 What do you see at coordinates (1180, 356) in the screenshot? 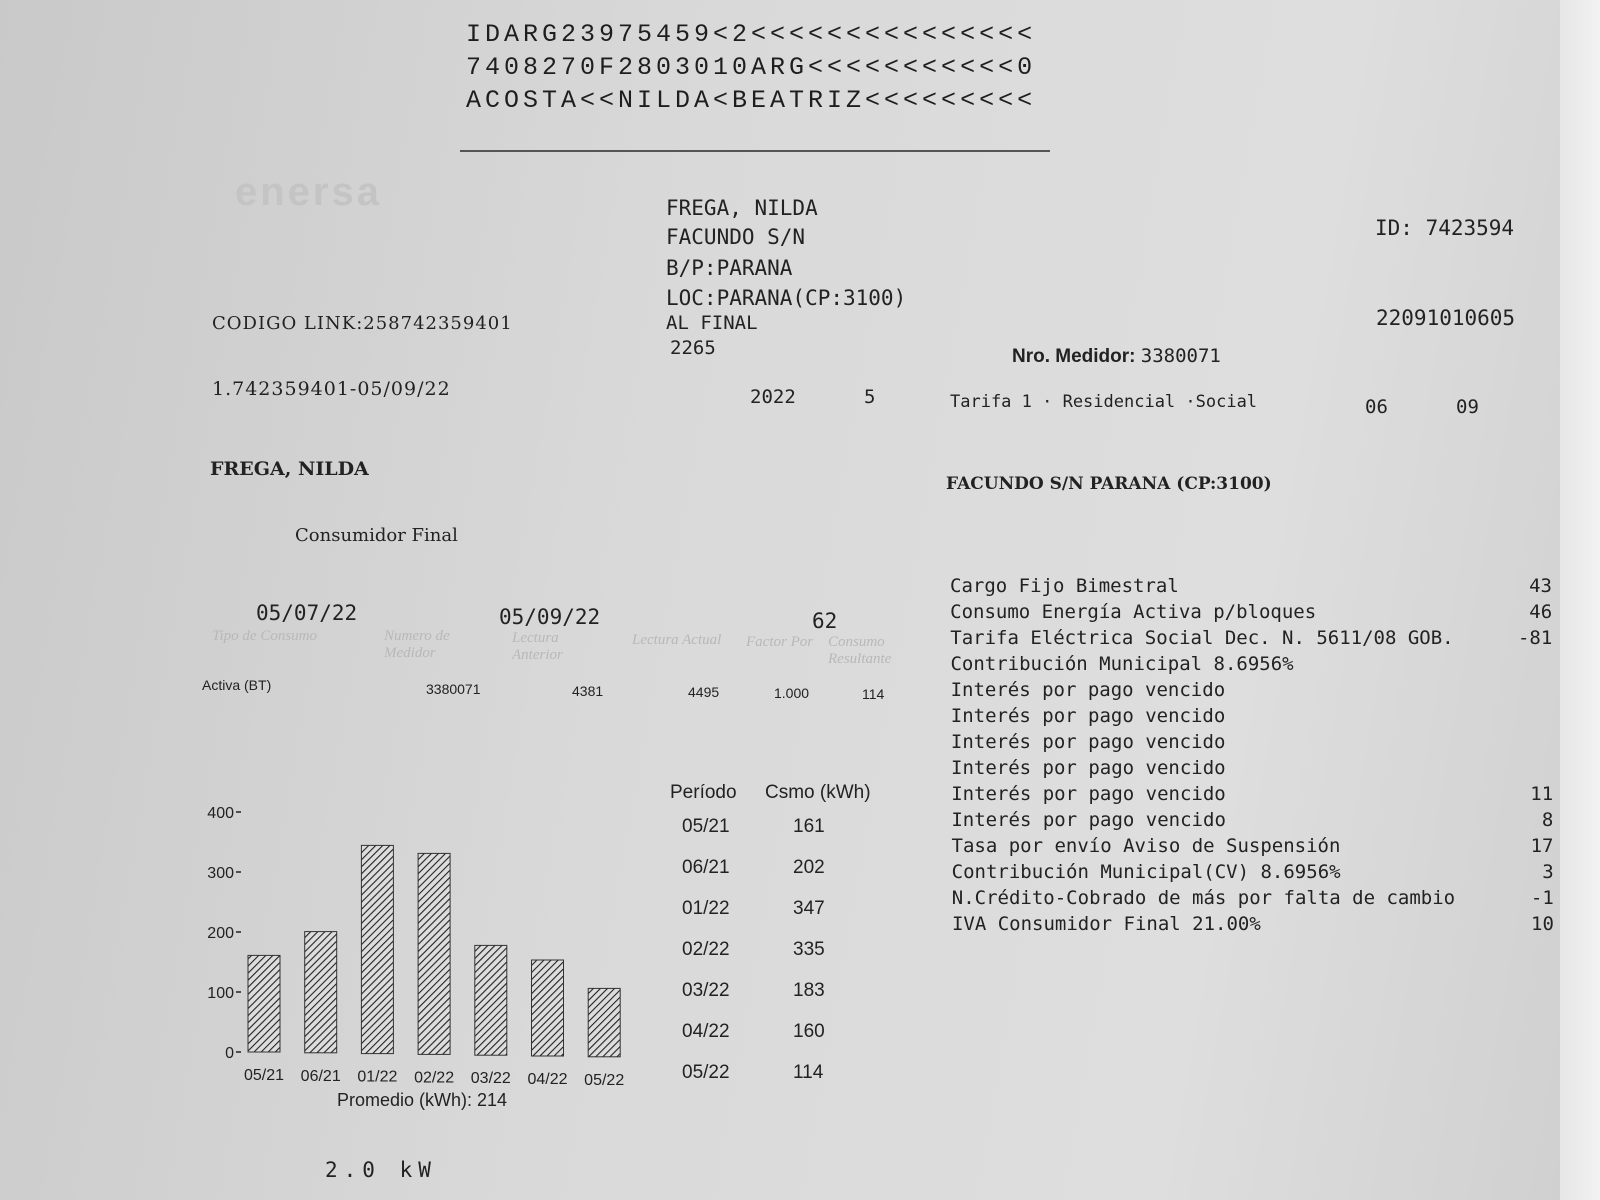
I see `meter-value: 3380071` at bounding box center [1180, 356].